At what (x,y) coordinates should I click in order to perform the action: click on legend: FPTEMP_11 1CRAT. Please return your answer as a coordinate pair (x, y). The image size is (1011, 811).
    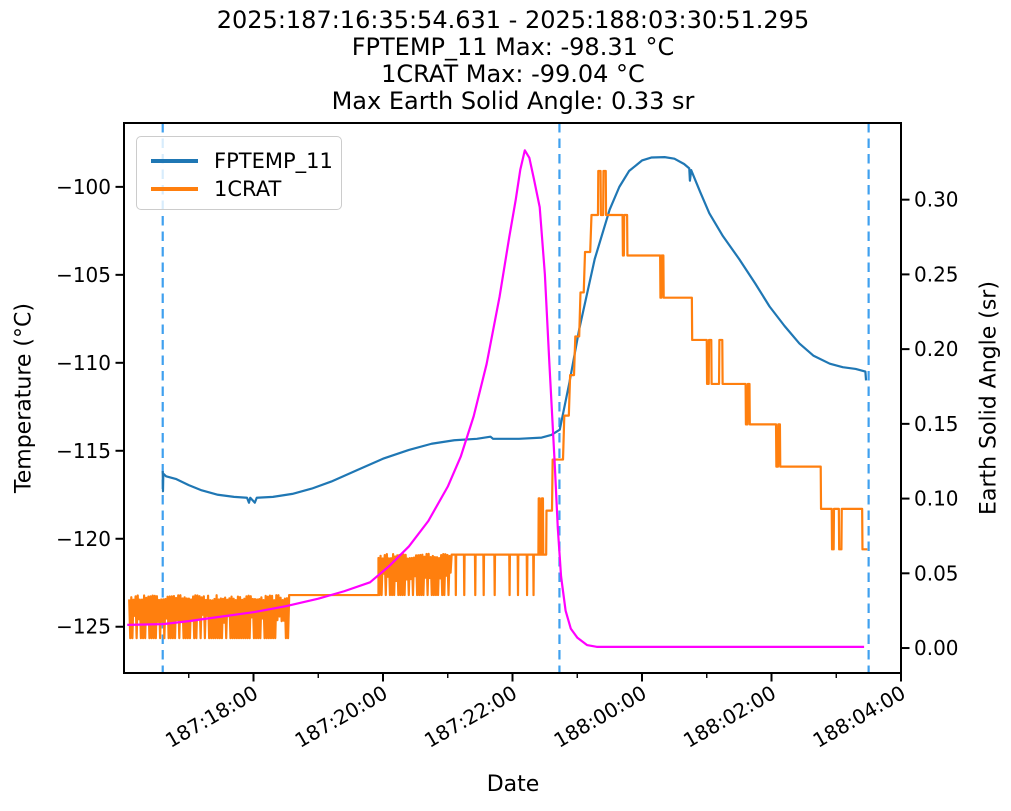
    Looking at the image, I should click on (239, 173).